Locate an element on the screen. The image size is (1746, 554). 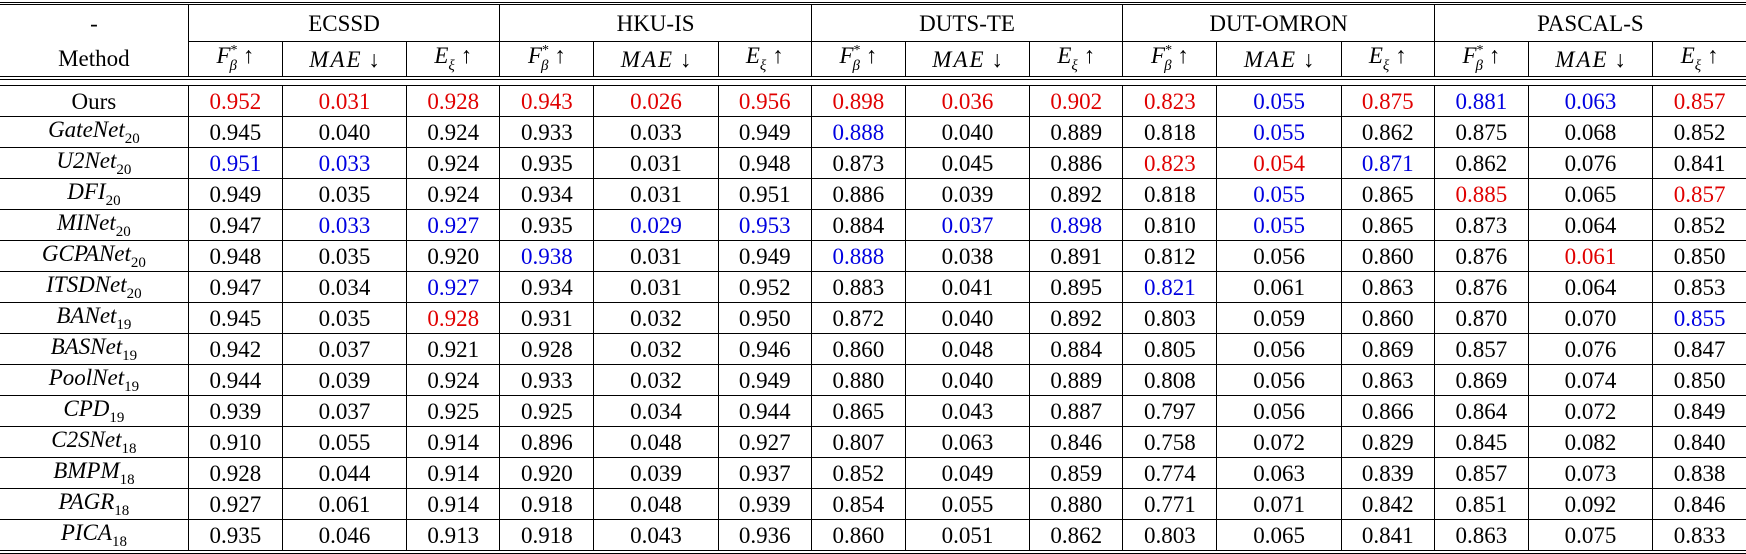
arrow-up-icon: ↑ is located at coordinates (1183, 55).